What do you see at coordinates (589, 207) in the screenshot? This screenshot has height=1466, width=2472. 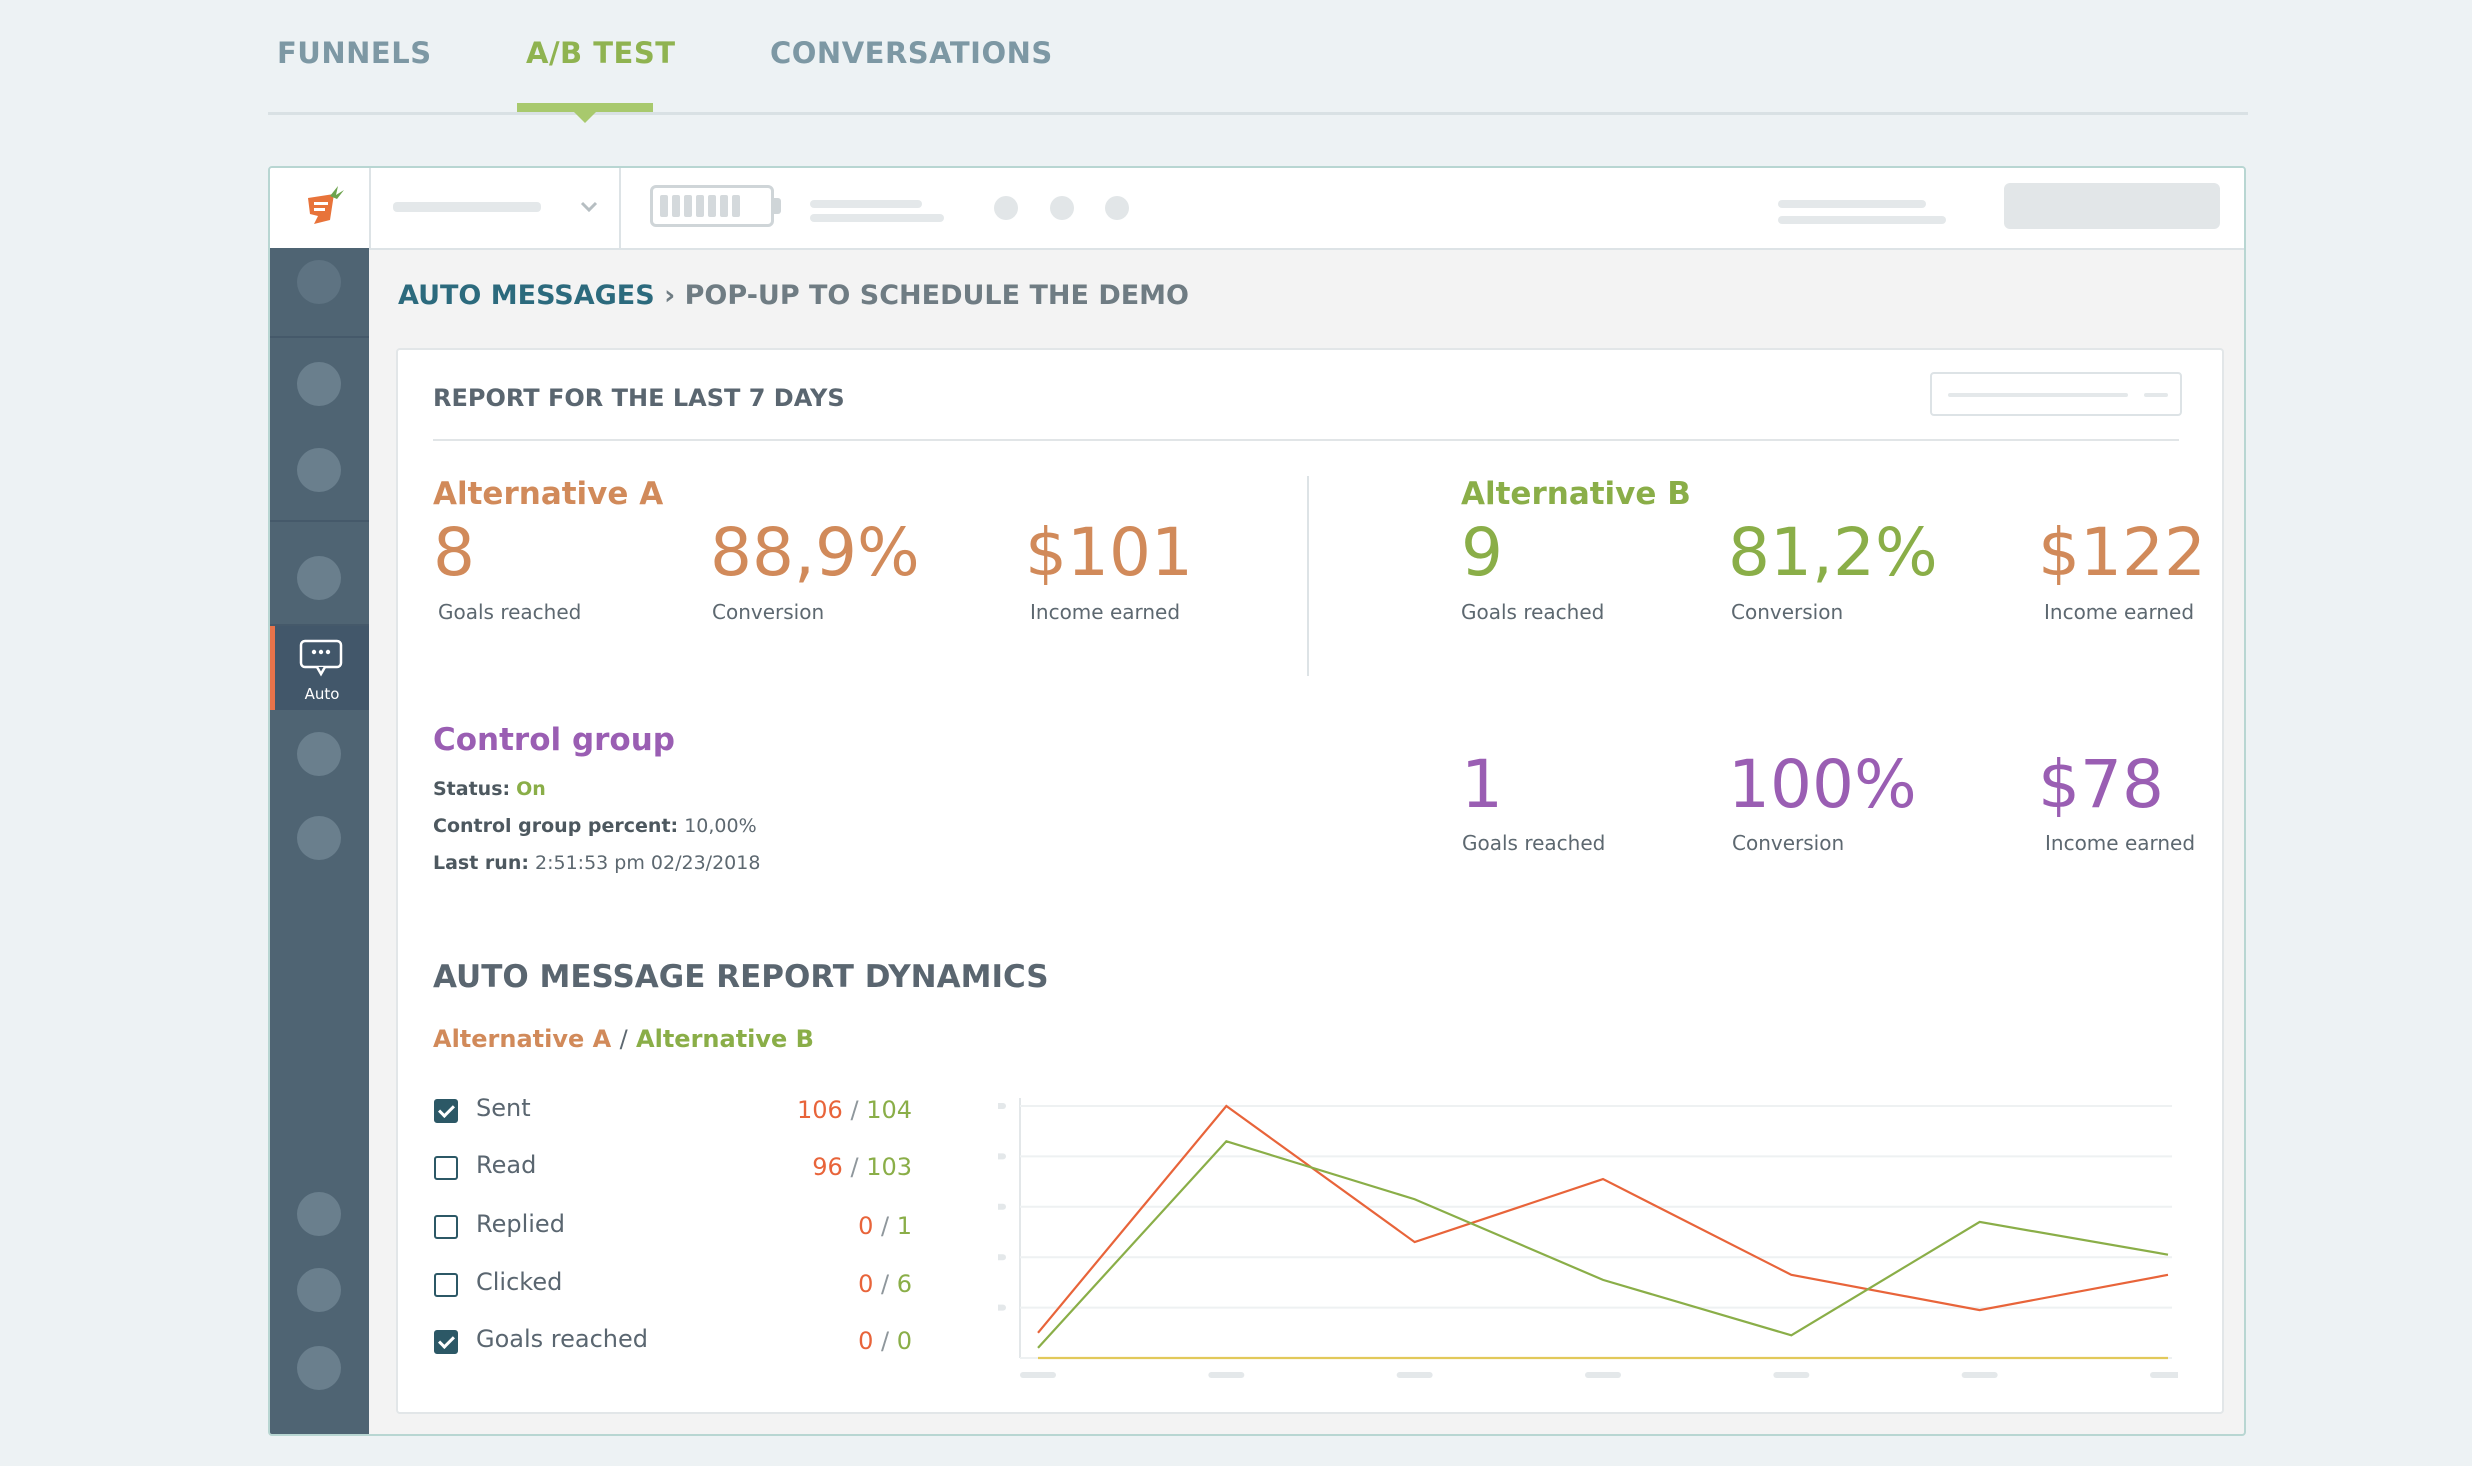 I see `chevron-down-icon` at bounding box center [589, 207].